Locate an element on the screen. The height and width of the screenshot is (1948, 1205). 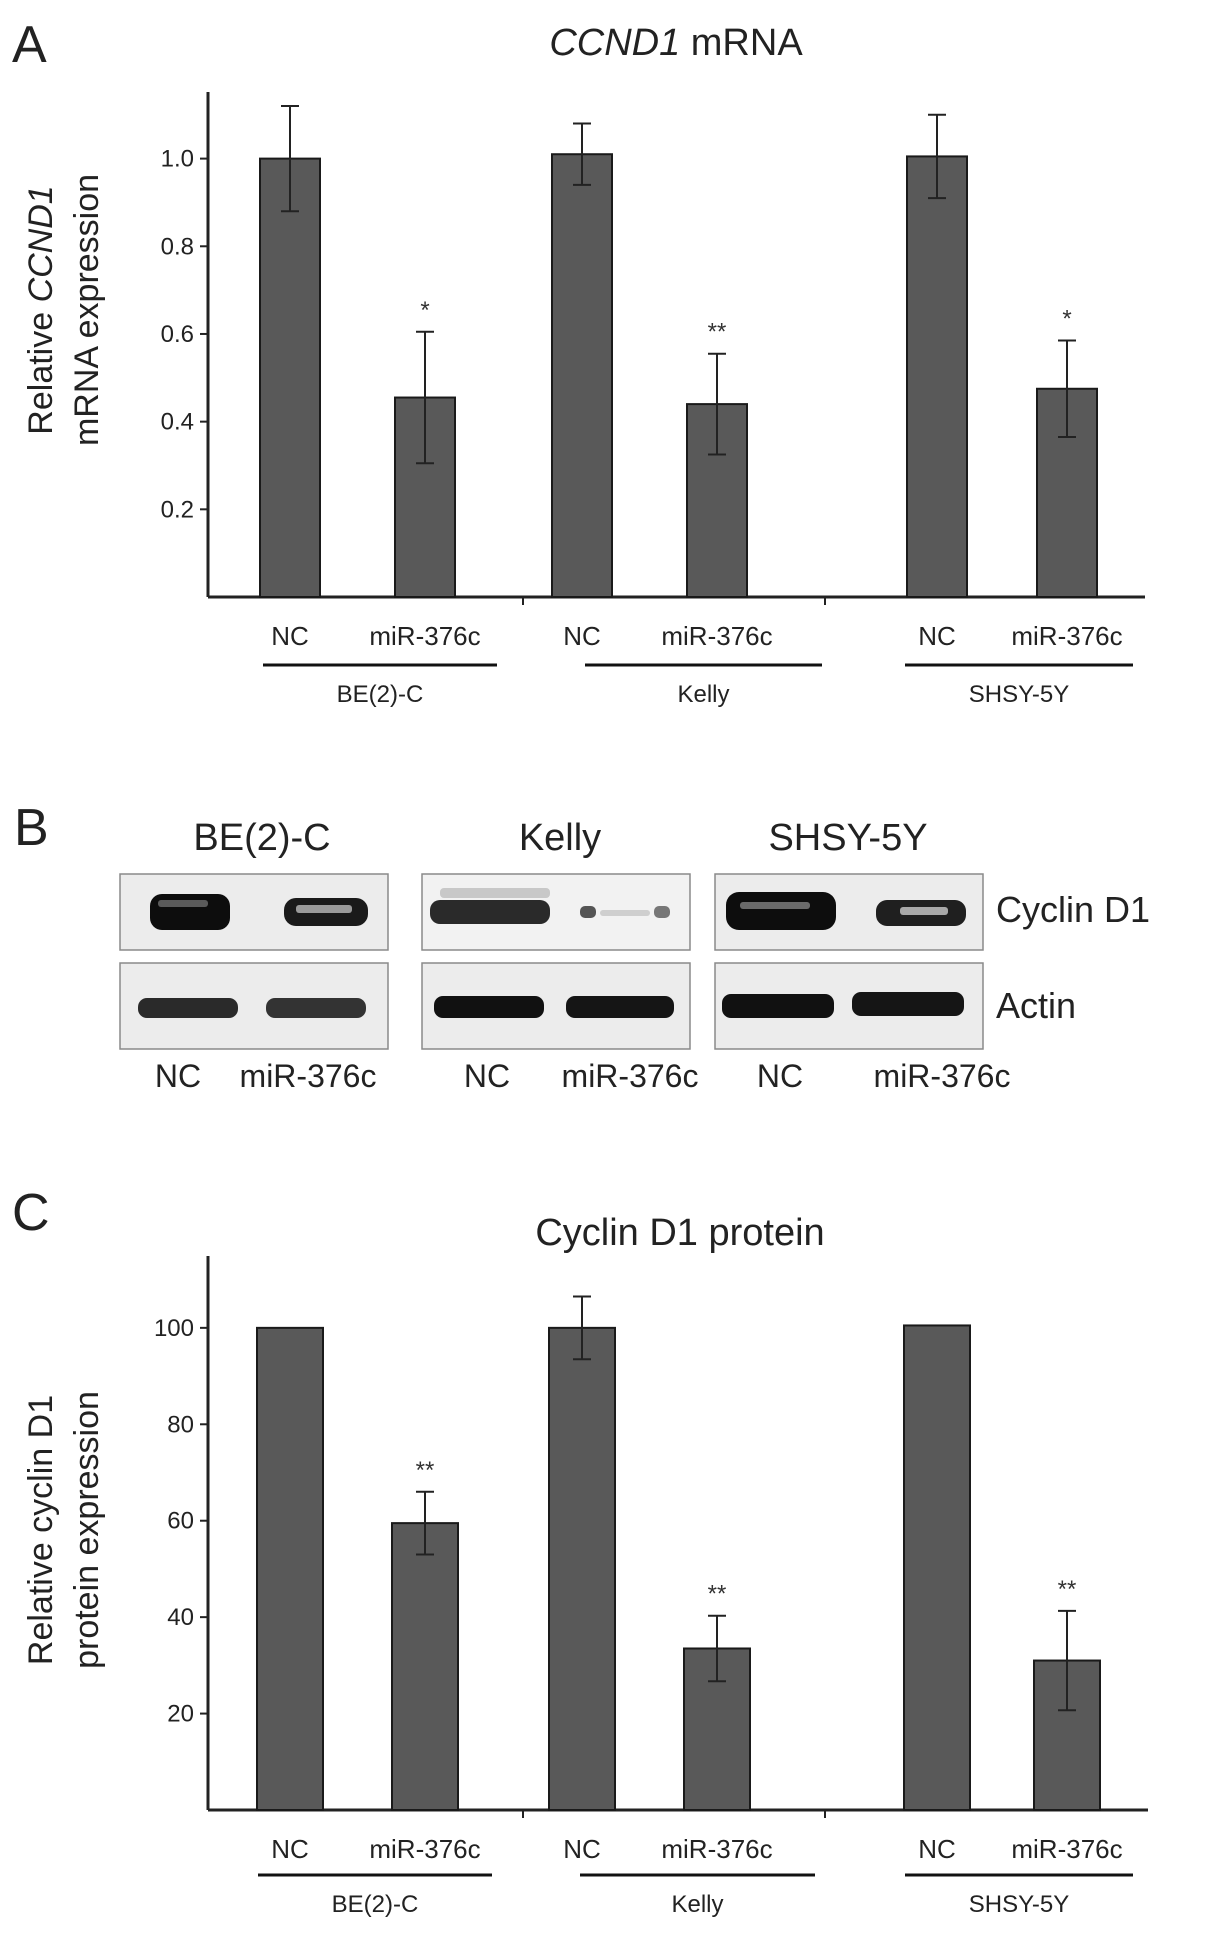
chart-c-title: Cyclin D1 protein is located at coordinates (679, 1233).